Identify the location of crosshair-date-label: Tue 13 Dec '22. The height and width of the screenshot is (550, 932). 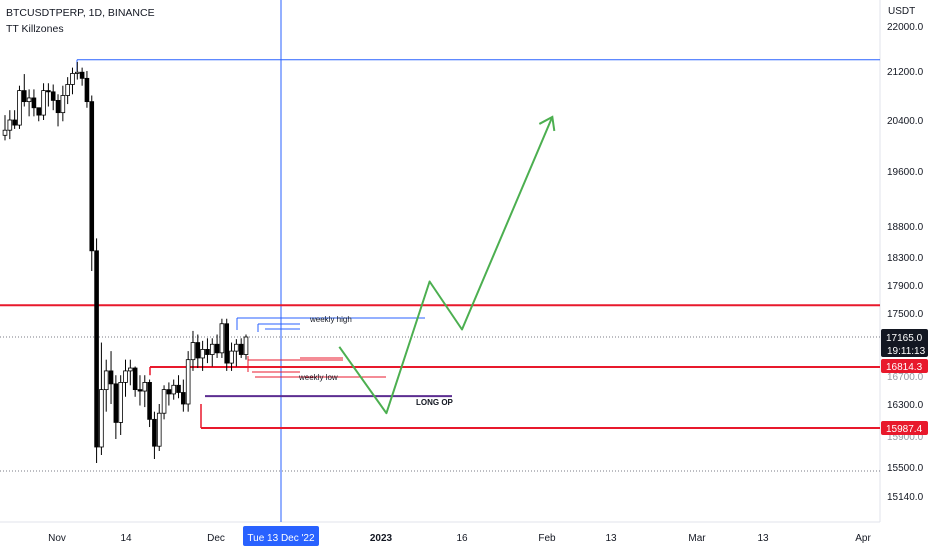
(281, 538).